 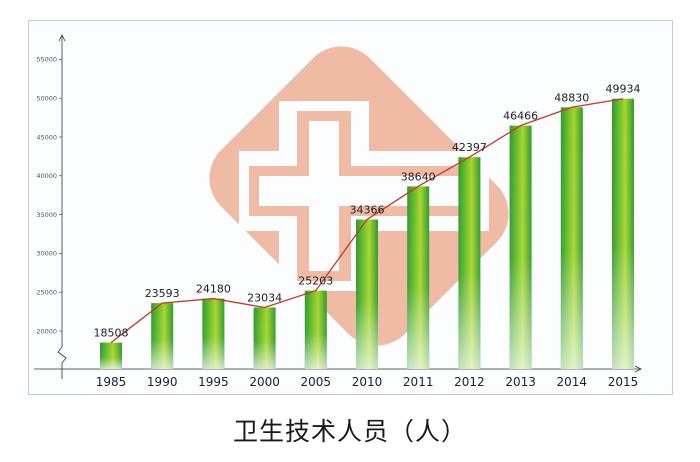 I want to click on x-tick-label: 2000, so click(x=264, y=382).